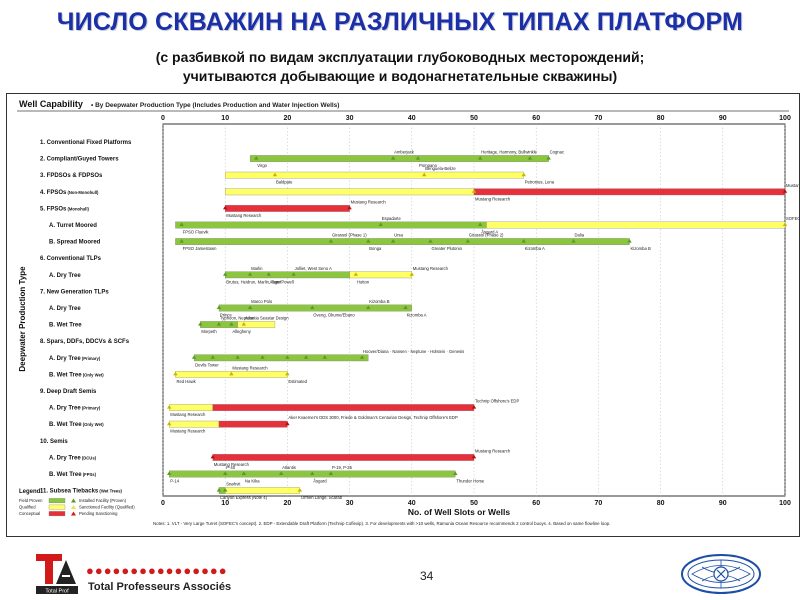 The height and width of the screenshot is (600, 800). I want to click on category-label: 8. Spars, DDFs, DDCVs & SCFs, so click(85, 342).